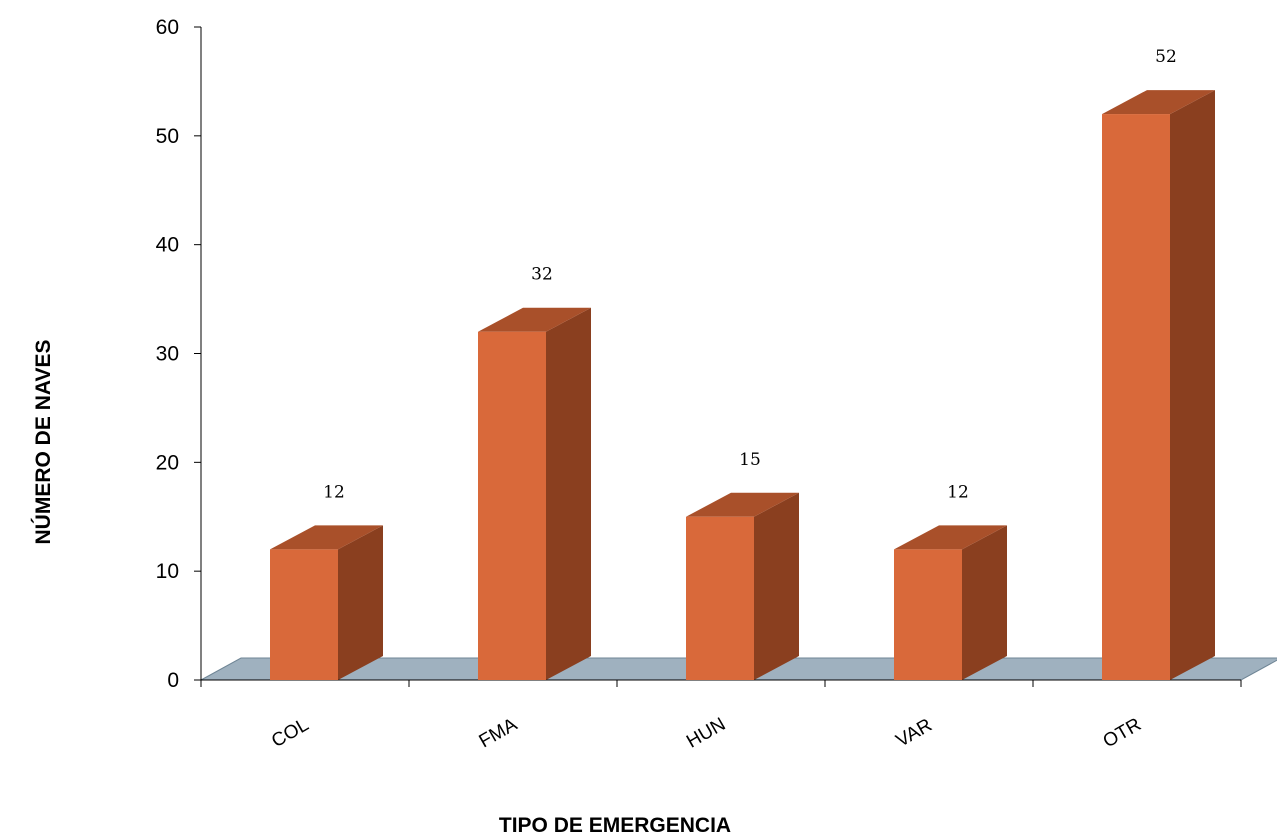  I want to click on y-tick-label: 50, so click(167, 136).